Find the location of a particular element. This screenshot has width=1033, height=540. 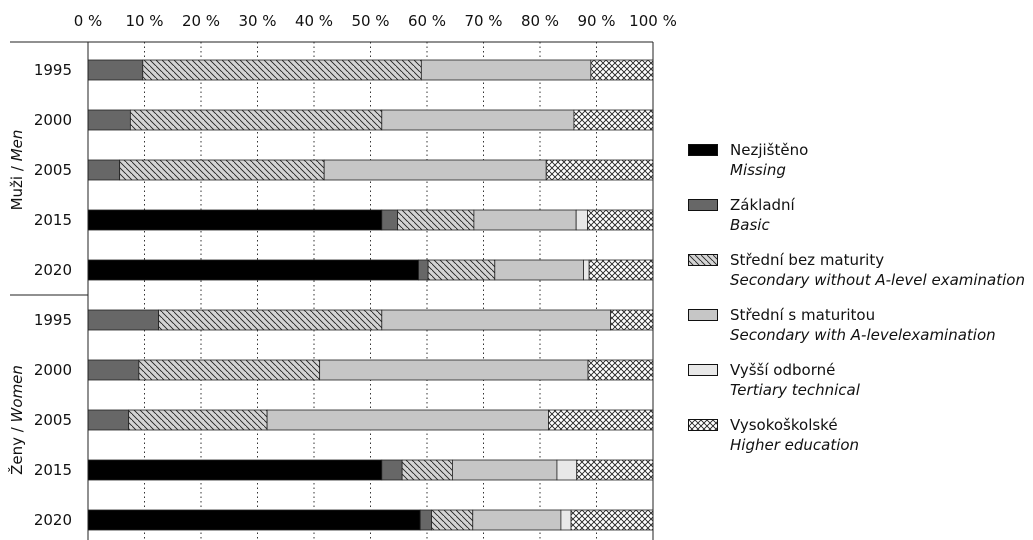

legend-label: Nezjištěno is located at coordinates (769, 150).